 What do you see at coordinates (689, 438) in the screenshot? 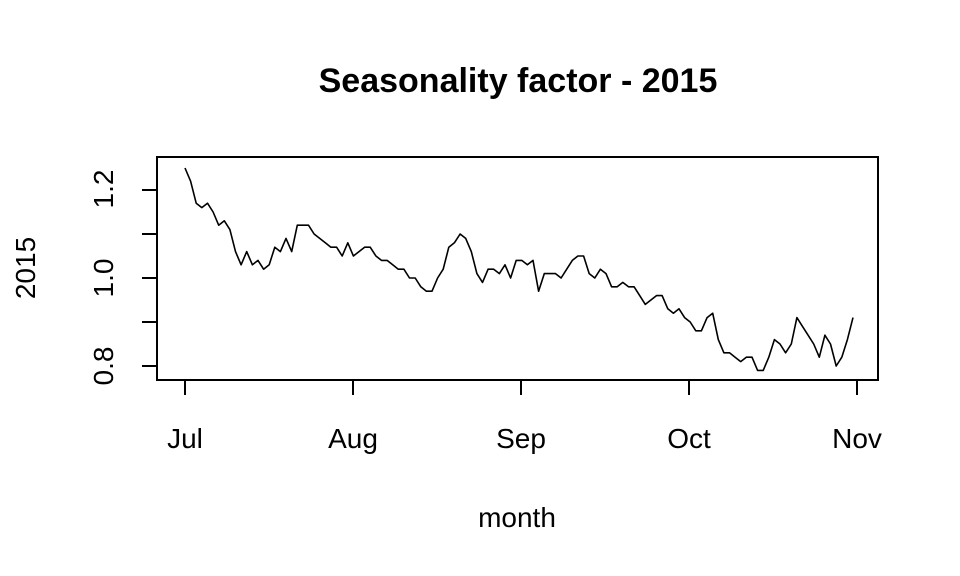
I see `x-tick-label: Oct` at bounding box center [689, 438].